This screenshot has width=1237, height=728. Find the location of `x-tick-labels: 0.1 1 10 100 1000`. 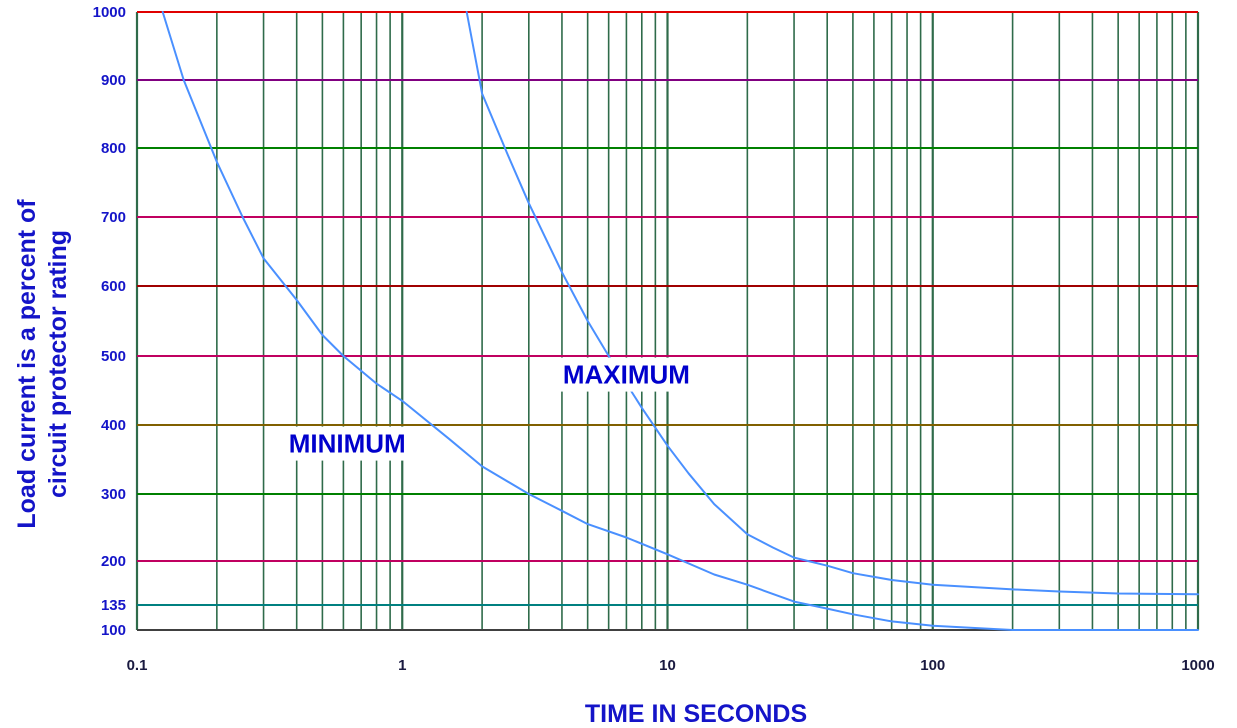

x-tick-labels: 0.1 1 10 100 1000 is located at coordinates (671, 665).